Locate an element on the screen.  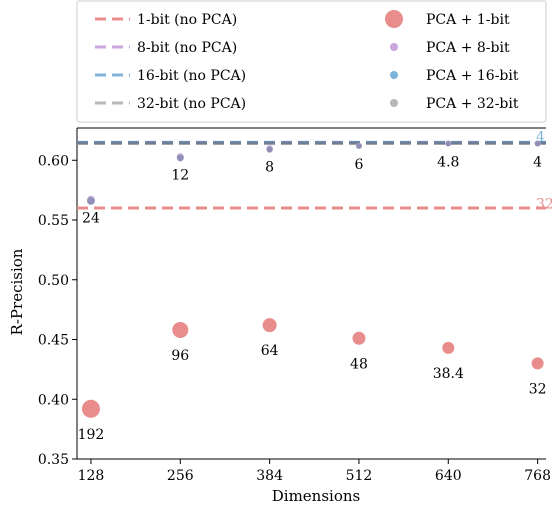
point-label: 4 is located at coordinates (537, 163).